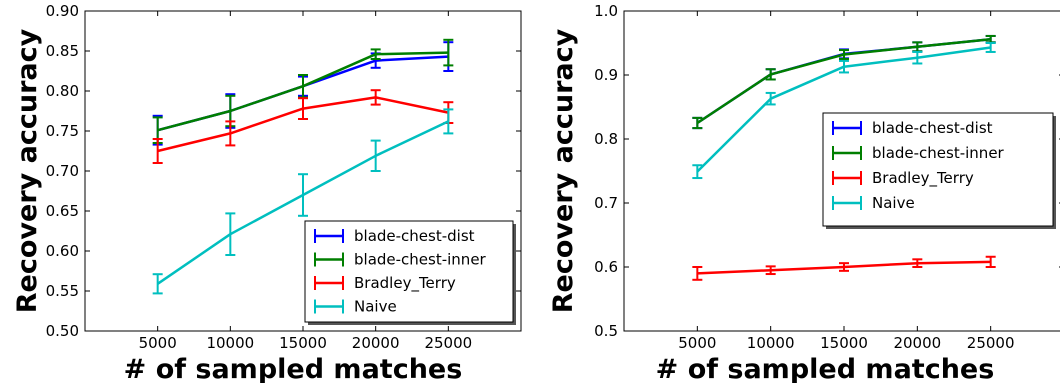 The width and height of the screenshot is (1060, 383). Describe the element at coordinates (606, 267) in the screenshot. I see `y-tick-label: 0.6` at that location.